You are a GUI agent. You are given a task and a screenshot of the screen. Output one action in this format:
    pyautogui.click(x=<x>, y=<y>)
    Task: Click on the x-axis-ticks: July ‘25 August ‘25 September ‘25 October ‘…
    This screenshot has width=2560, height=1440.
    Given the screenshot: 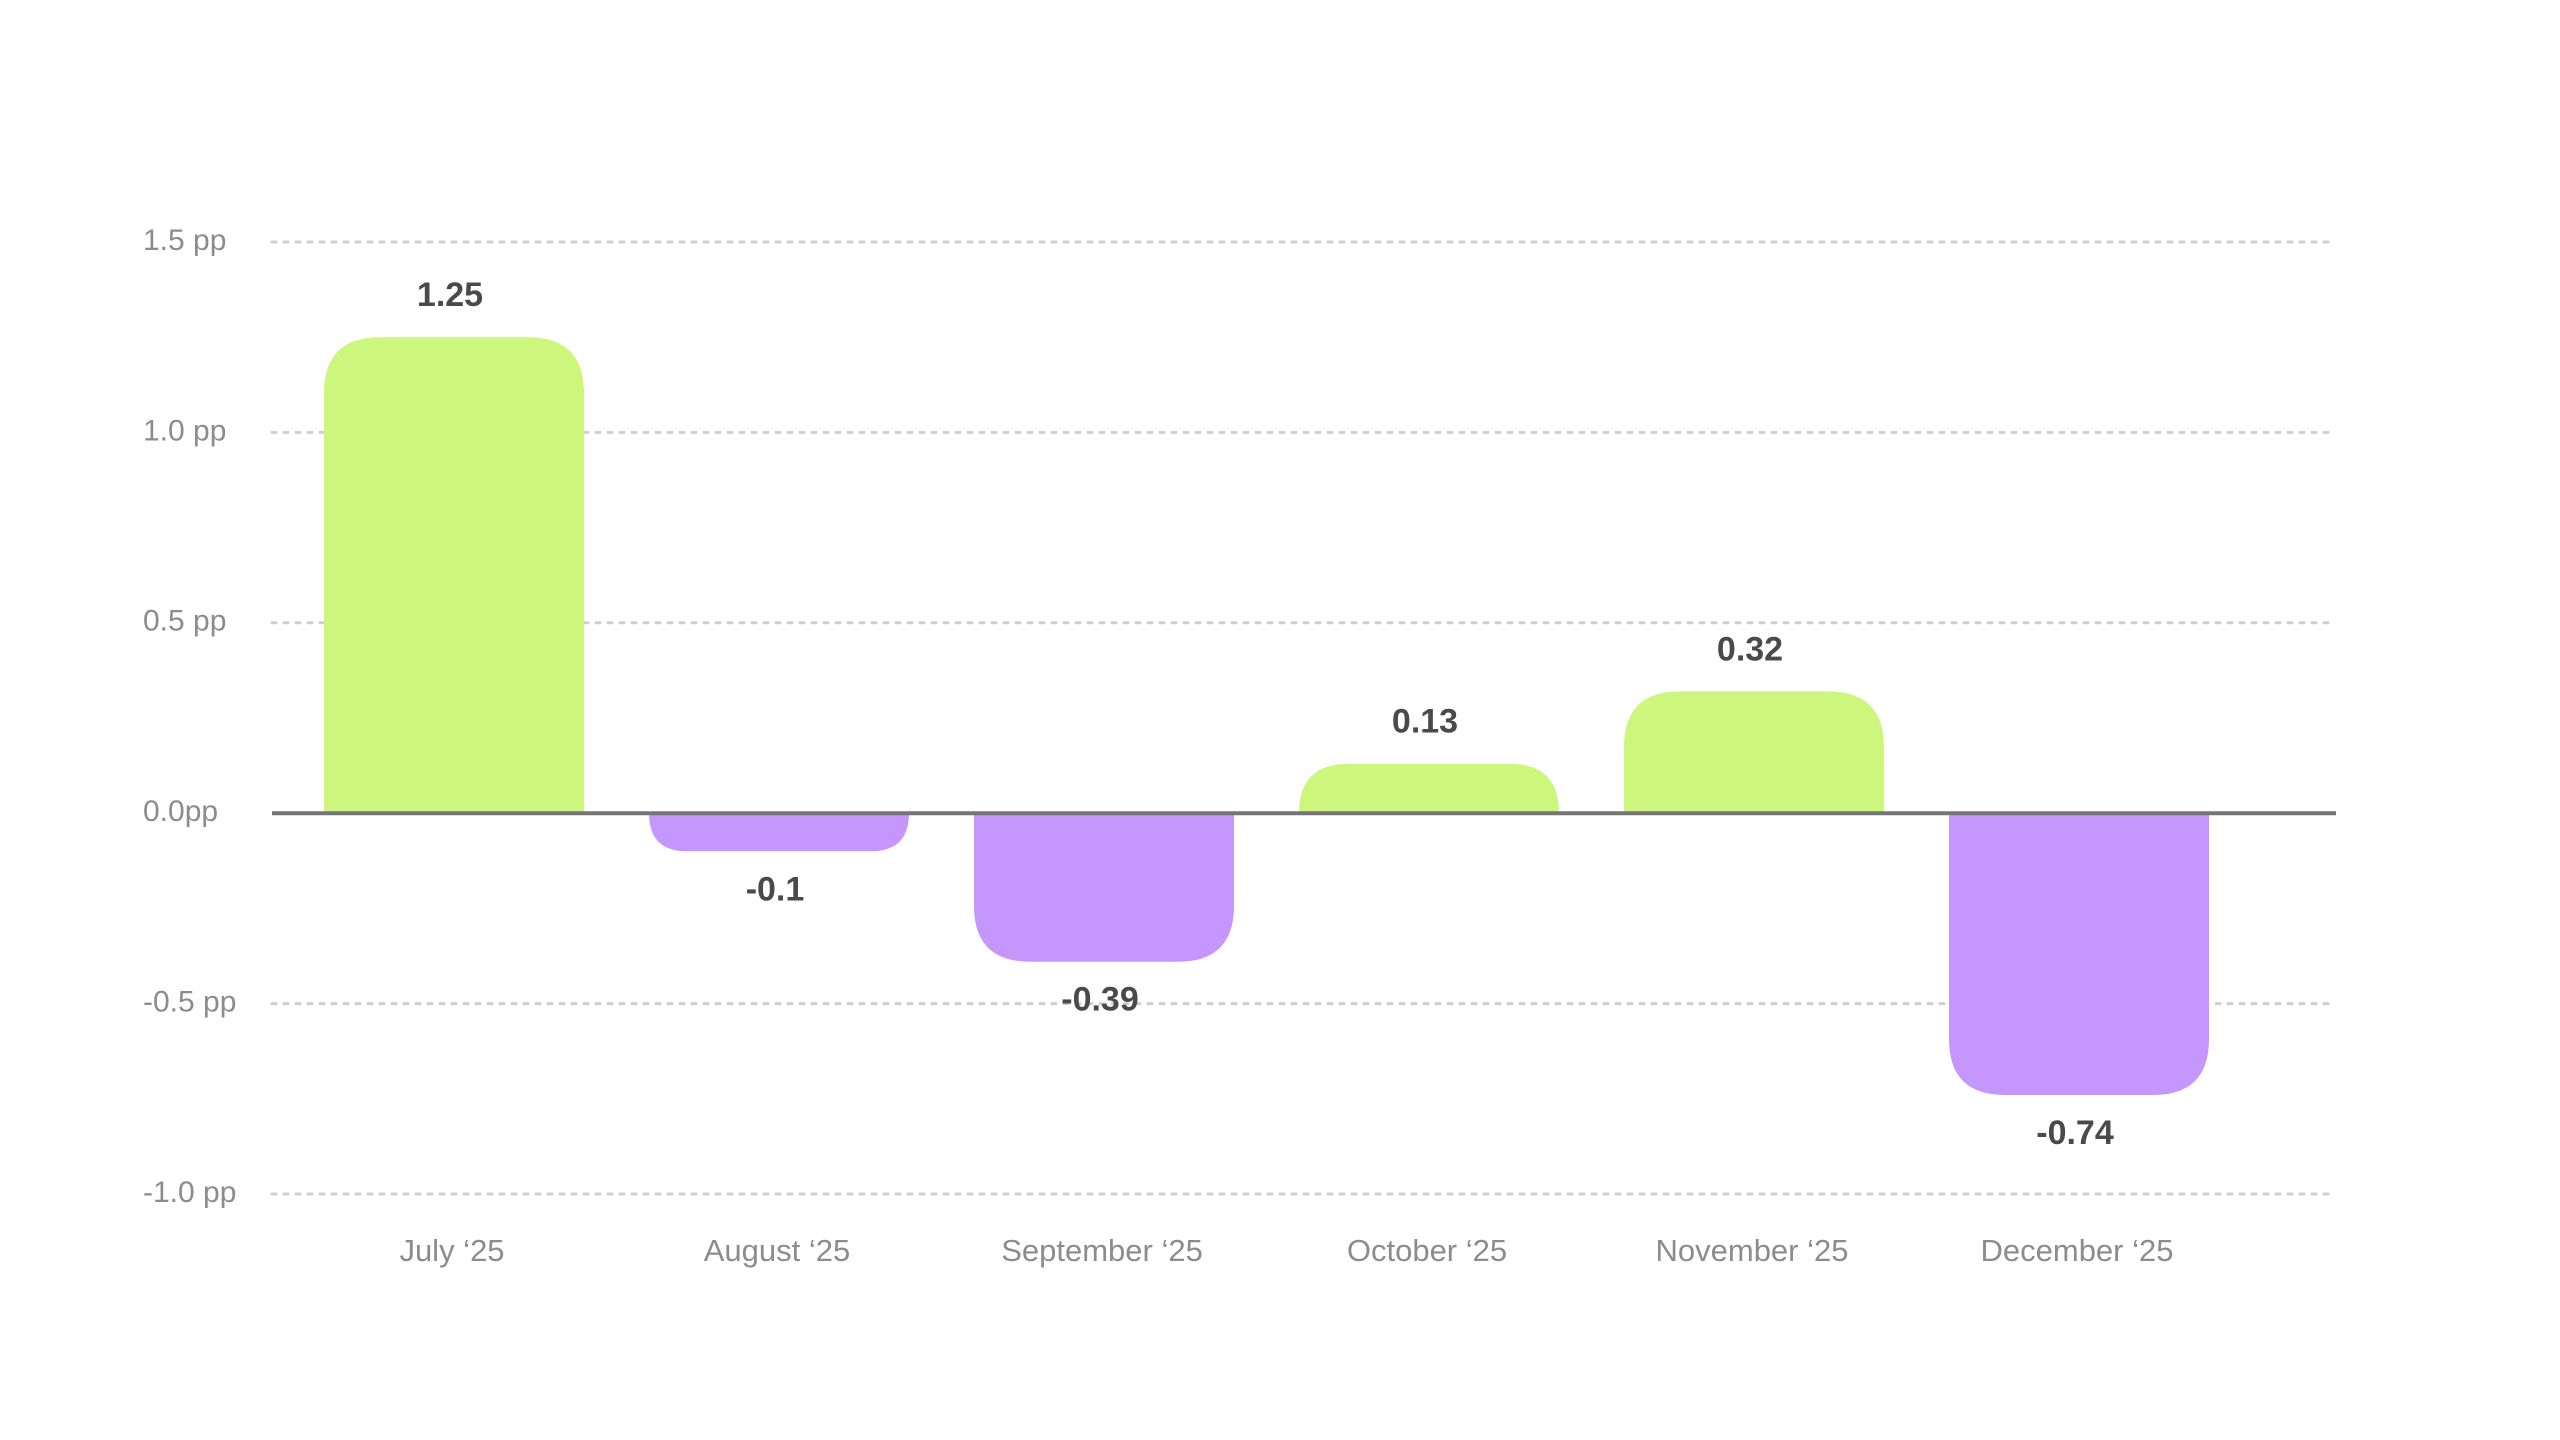 What is the action you would take?
    pyautogui.click(x=1286, y=1250)
    